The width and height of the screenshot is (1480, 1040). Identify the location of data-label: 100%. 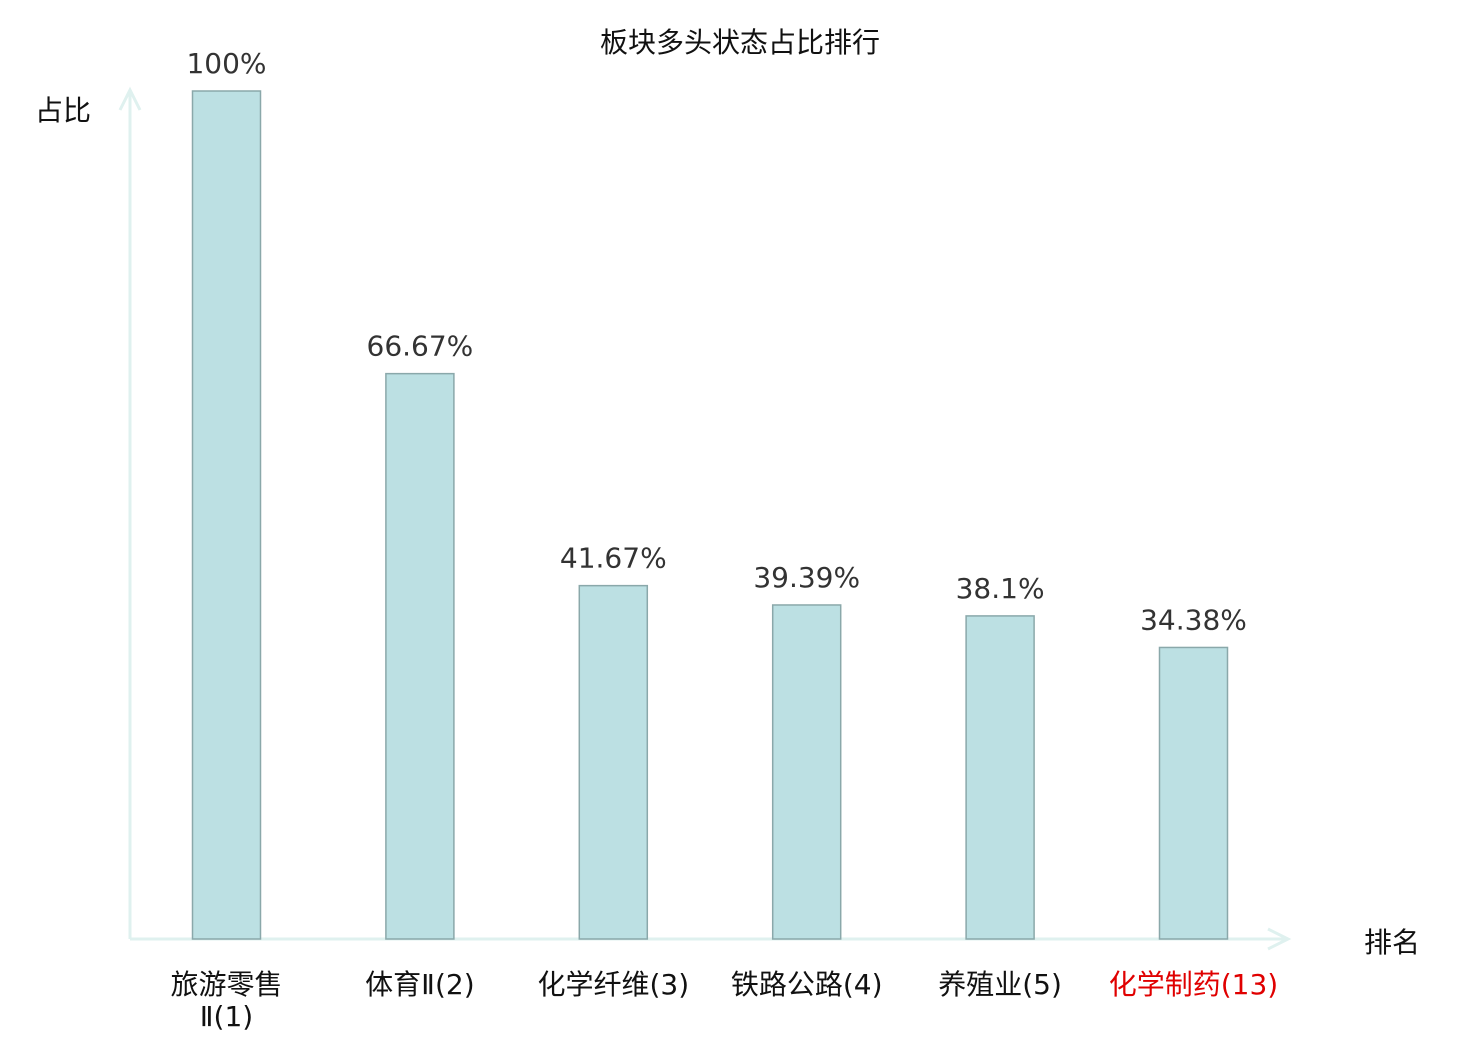
(226, 63).